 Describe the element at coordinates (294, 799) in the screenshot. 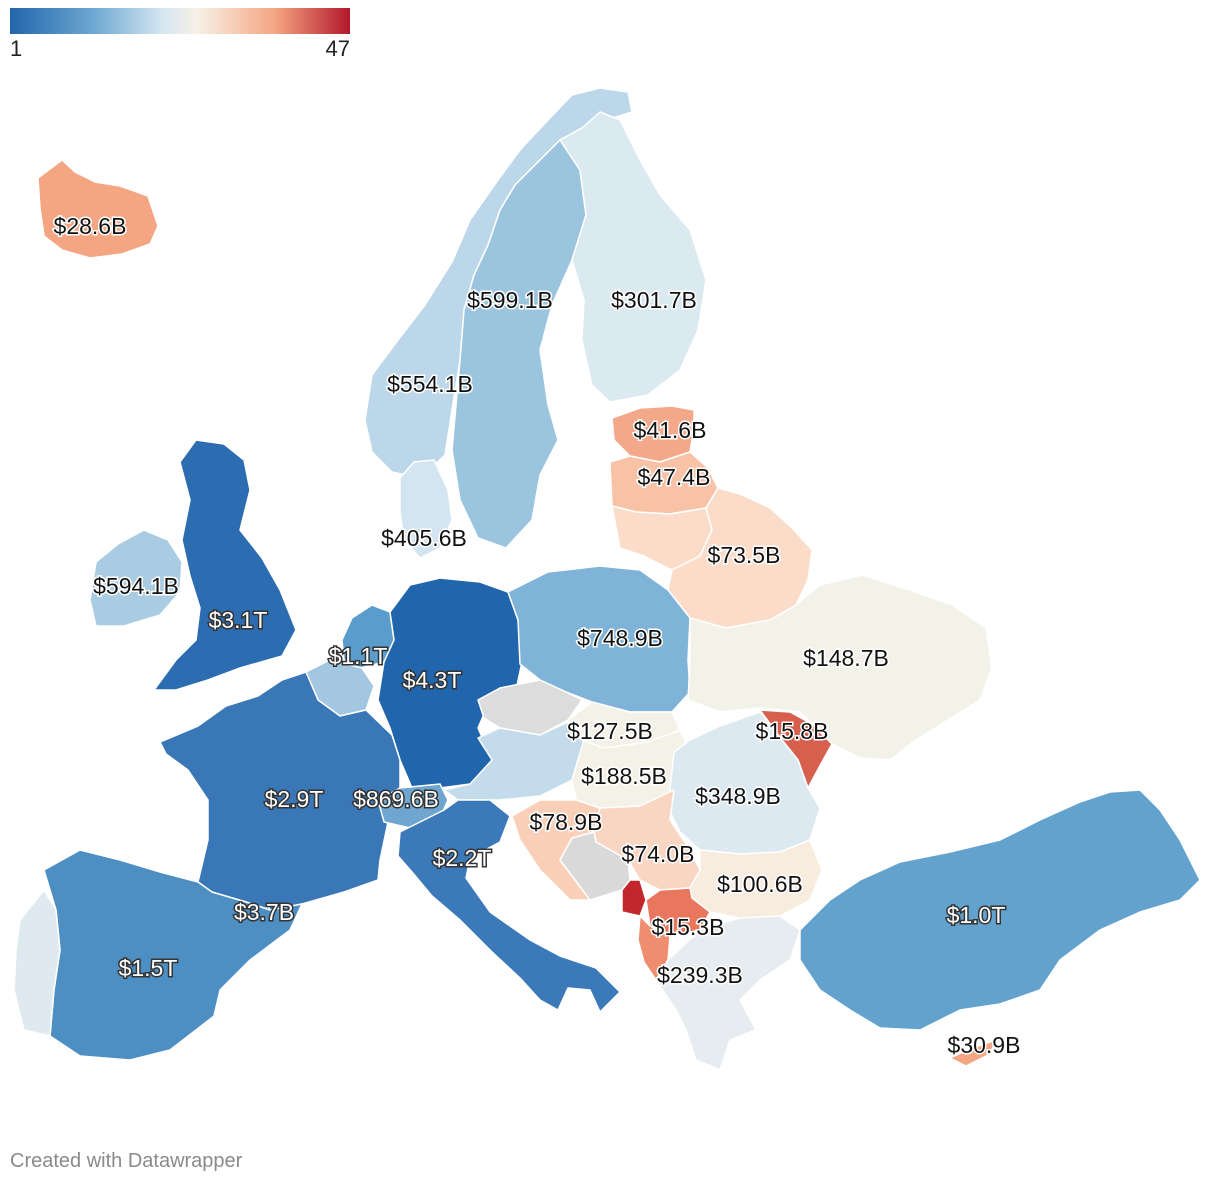

I see `label-france: $2.9T` at that location.